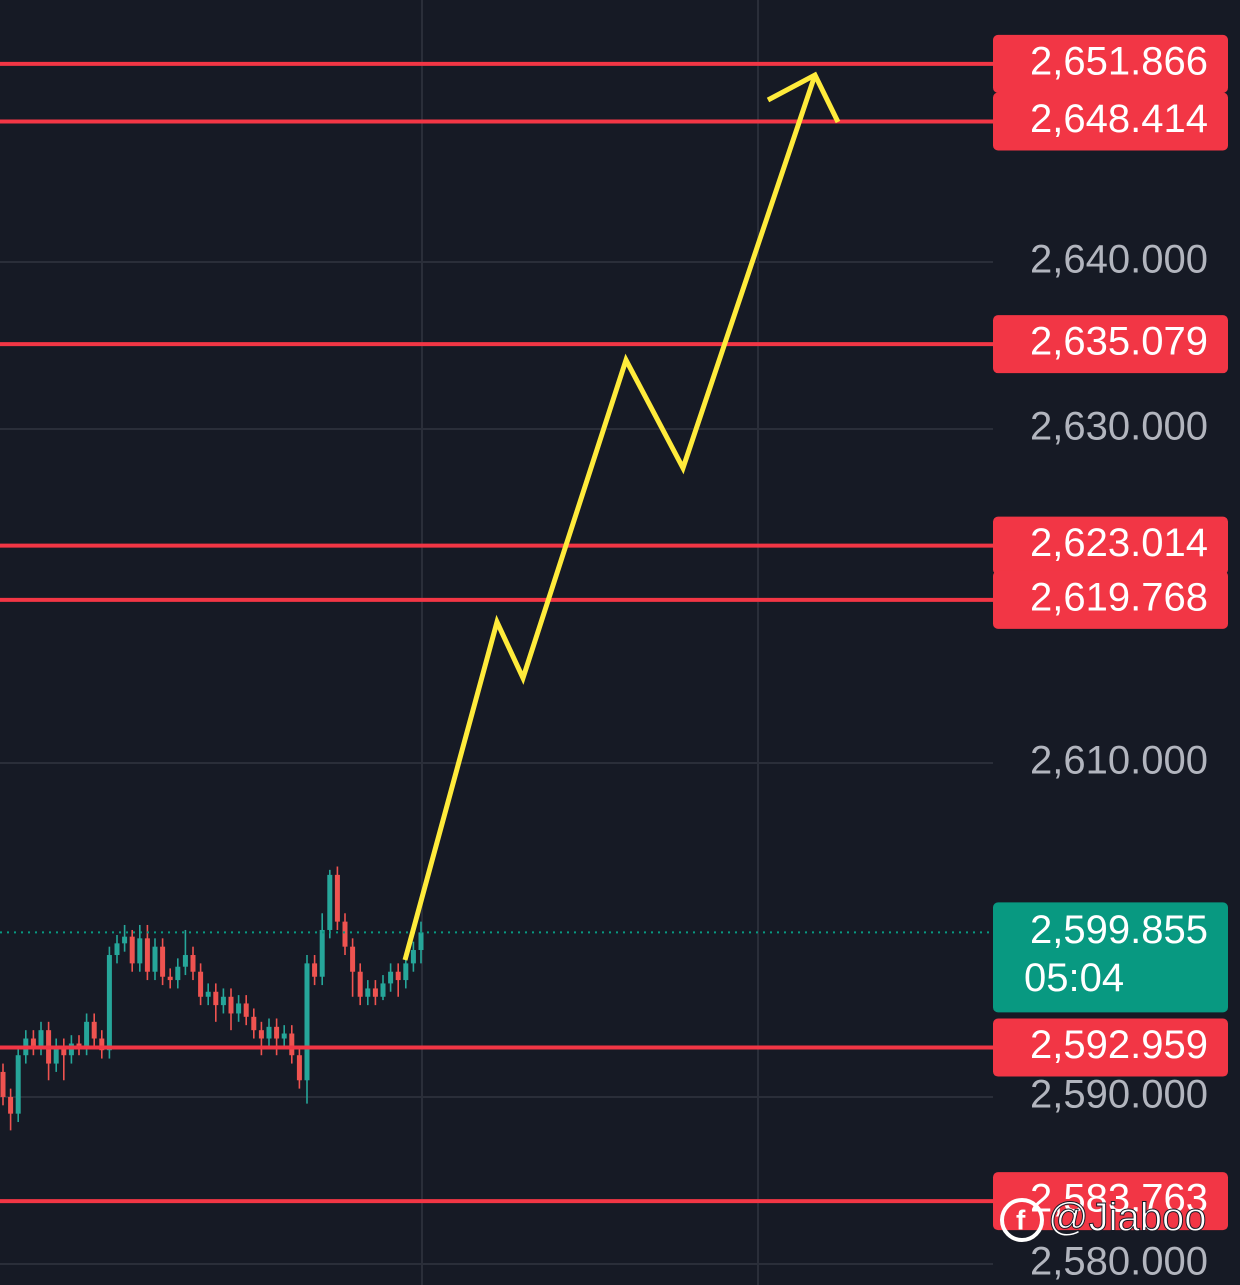 The height and width of the screenshot is (1285, 1240). I want to click on watermark-text: @Jiaboo, so click(1127, 1218).